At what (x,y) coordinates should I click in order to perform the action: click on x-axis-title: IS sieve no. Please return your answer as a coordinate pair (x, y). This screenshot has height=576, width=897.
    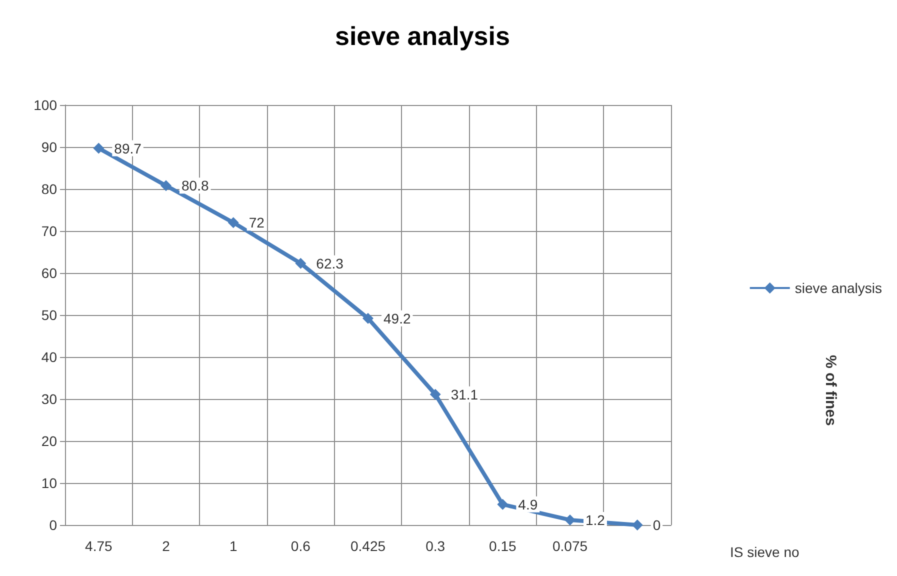
    Looking at the image, I should click on (765, 552).